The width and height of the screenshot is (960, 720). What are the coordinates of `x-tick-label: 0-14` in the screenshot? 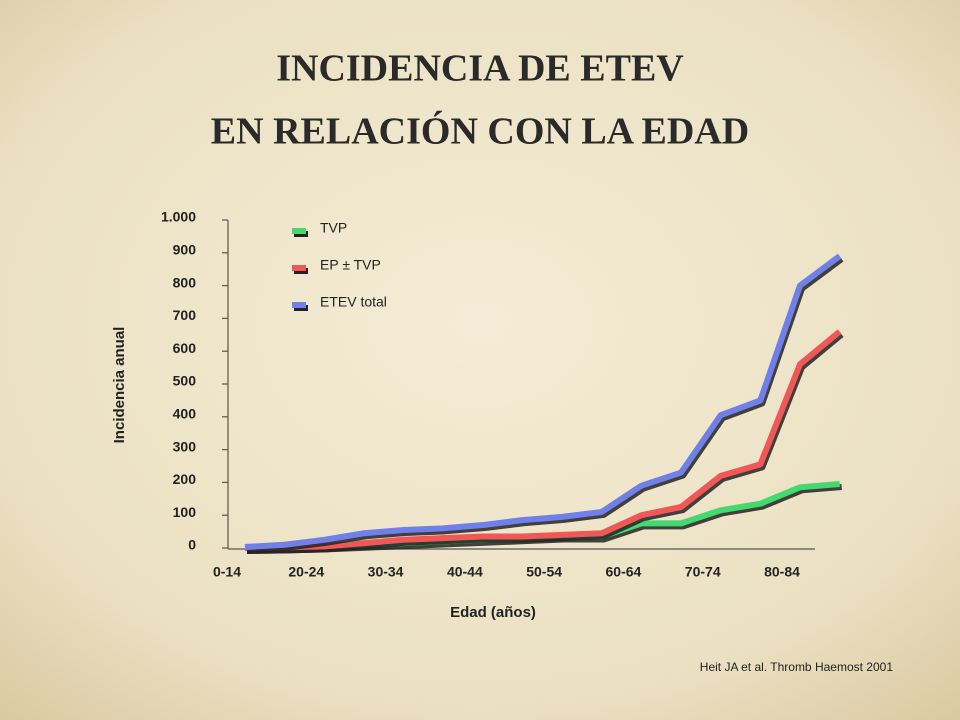 It's located at (227, 572).